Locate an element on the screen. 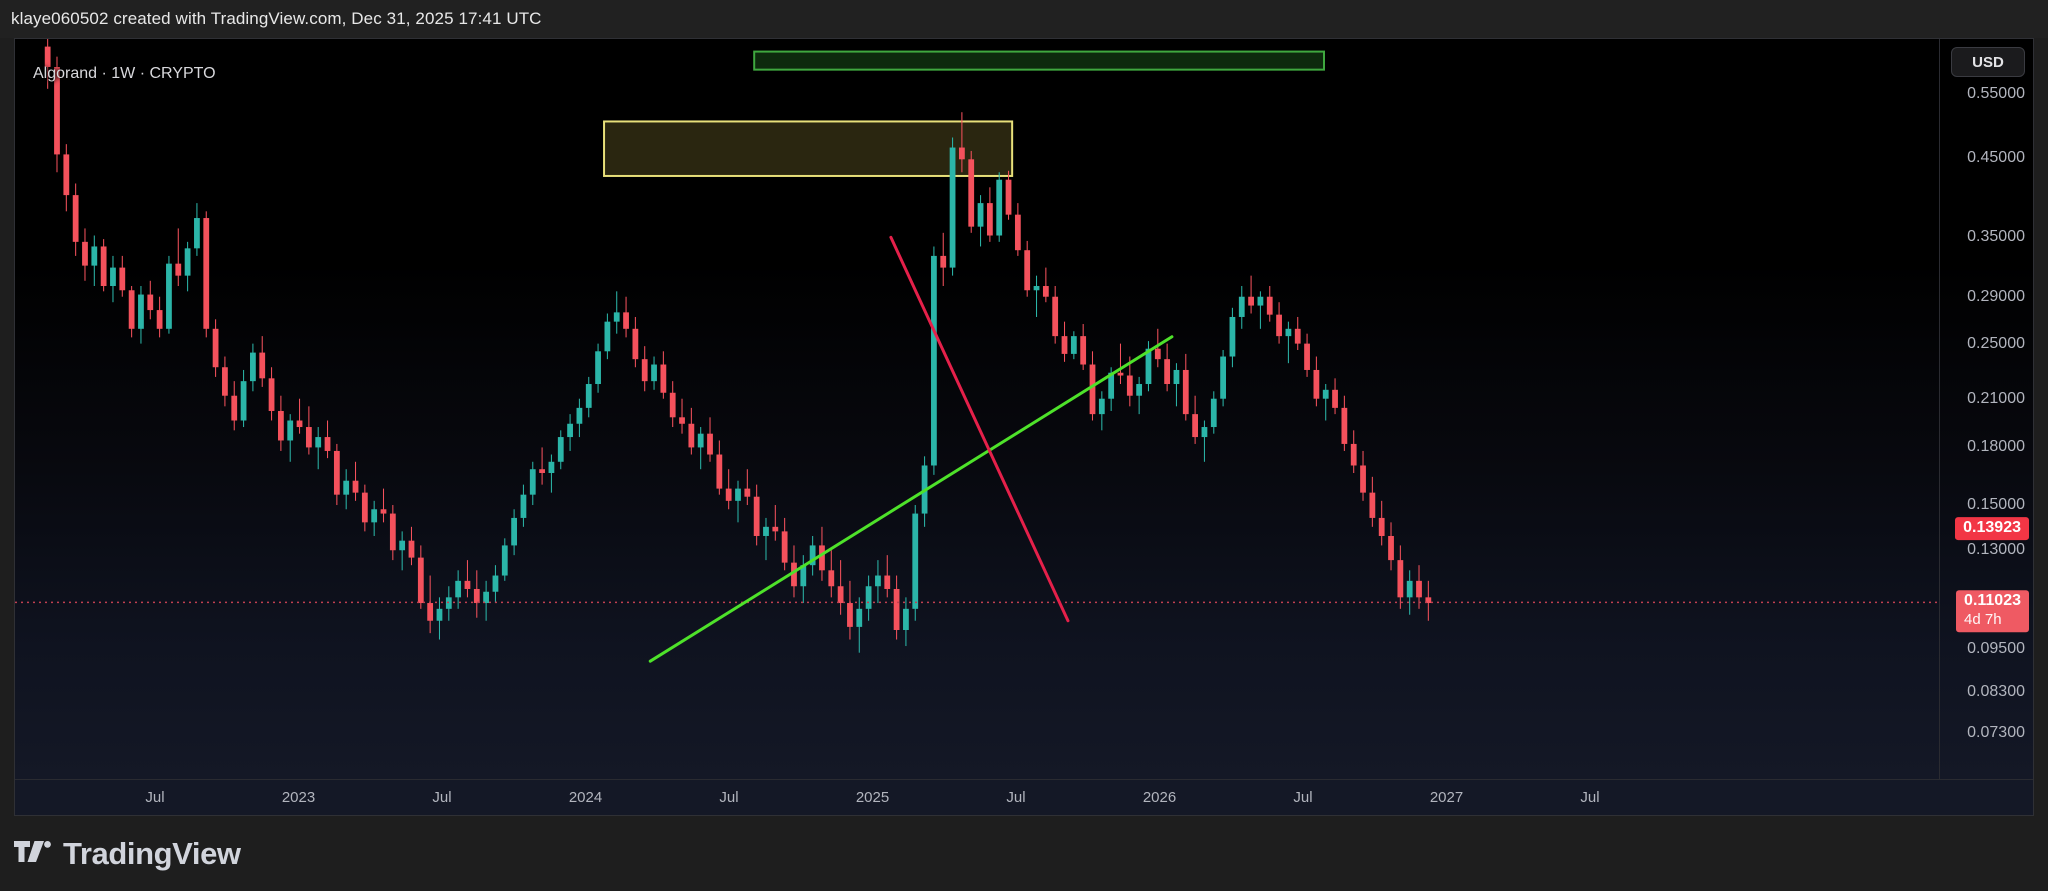 The width and height of the screenshot is (2048, 891). price-tick-label: 0.21000 is located at coordinates (1996, 398).